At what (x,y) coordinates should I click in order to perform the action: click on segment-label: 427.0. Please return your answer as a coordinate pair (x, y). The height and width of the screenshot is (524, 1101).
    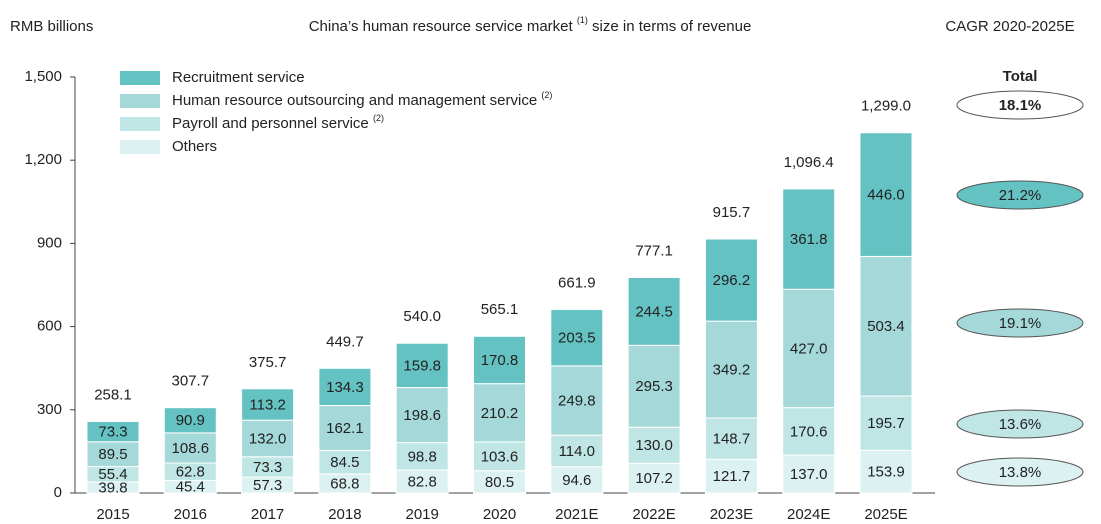
    Looking at the image, I should click on (809, 348).